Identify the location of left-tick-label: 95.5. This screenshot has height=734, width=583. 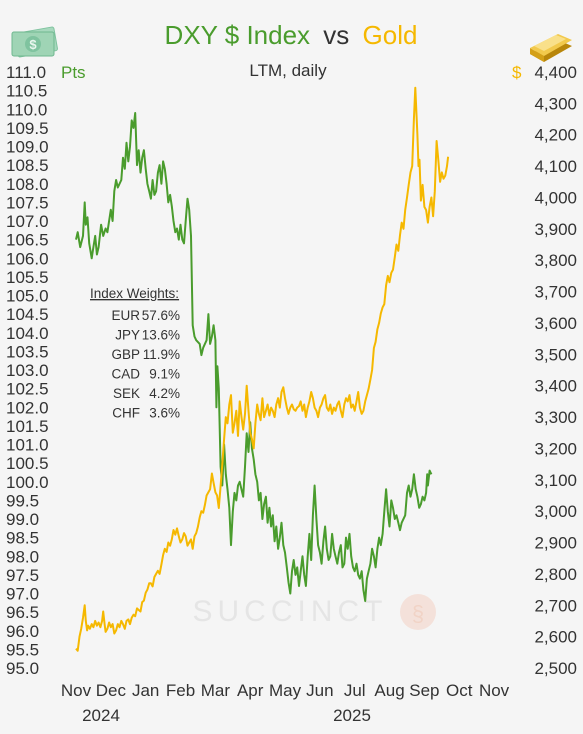
(22, 649).